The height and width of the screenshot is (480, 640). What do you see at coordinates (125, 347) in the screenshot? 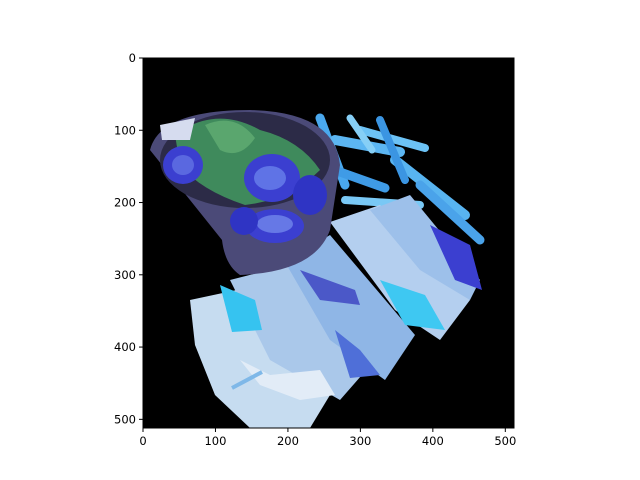
I see `y-tick-label: 400` at bounding box center [125, 347].